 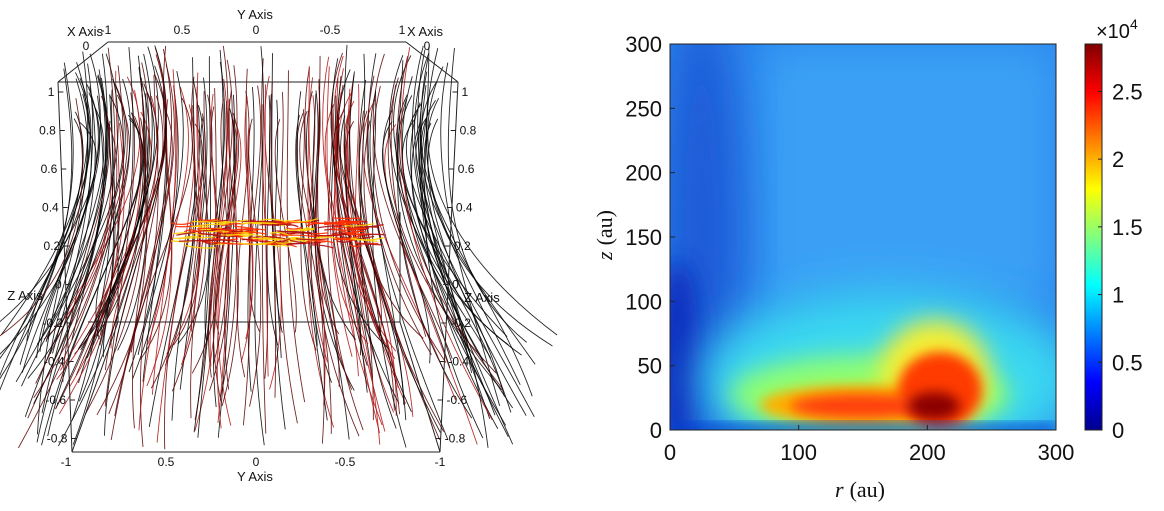 What do you see at coordinates (464, 208) in the screenshot?
I see `z-tick-right: 0.4` at bounding box center [464, 208].